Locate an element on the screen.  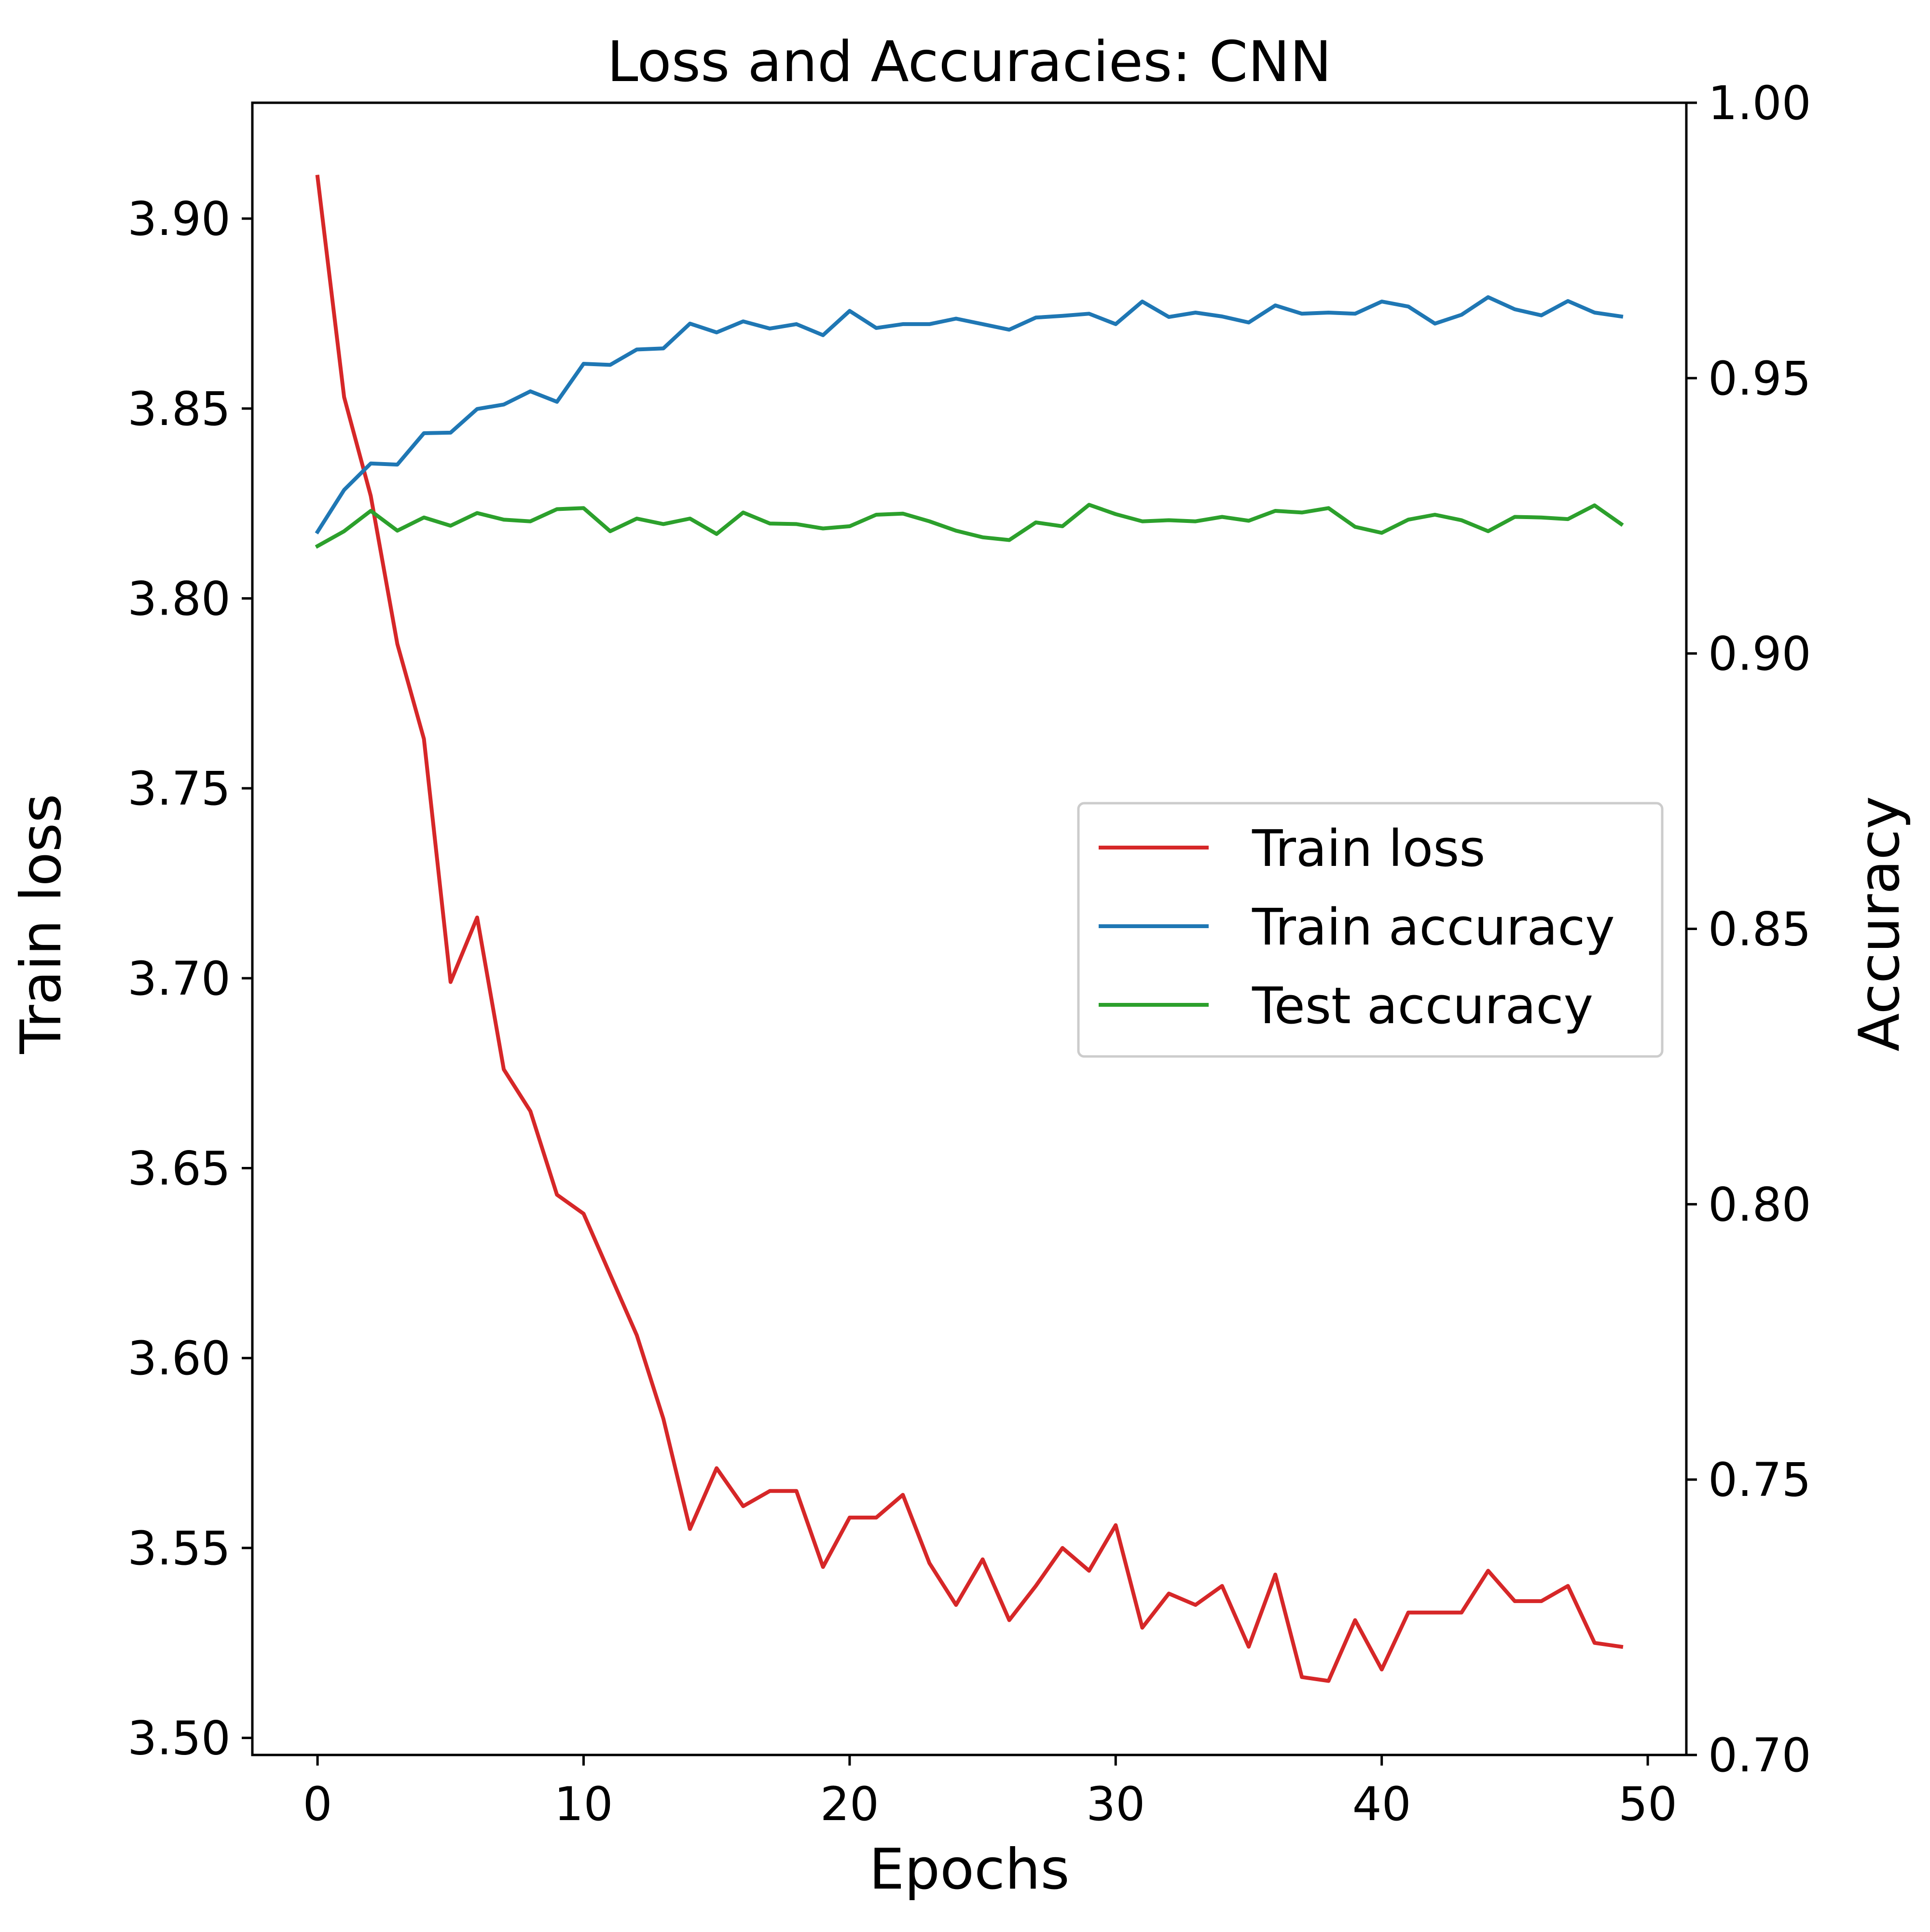
x-tick-label: 10 is located at coordinates (583, 1804).